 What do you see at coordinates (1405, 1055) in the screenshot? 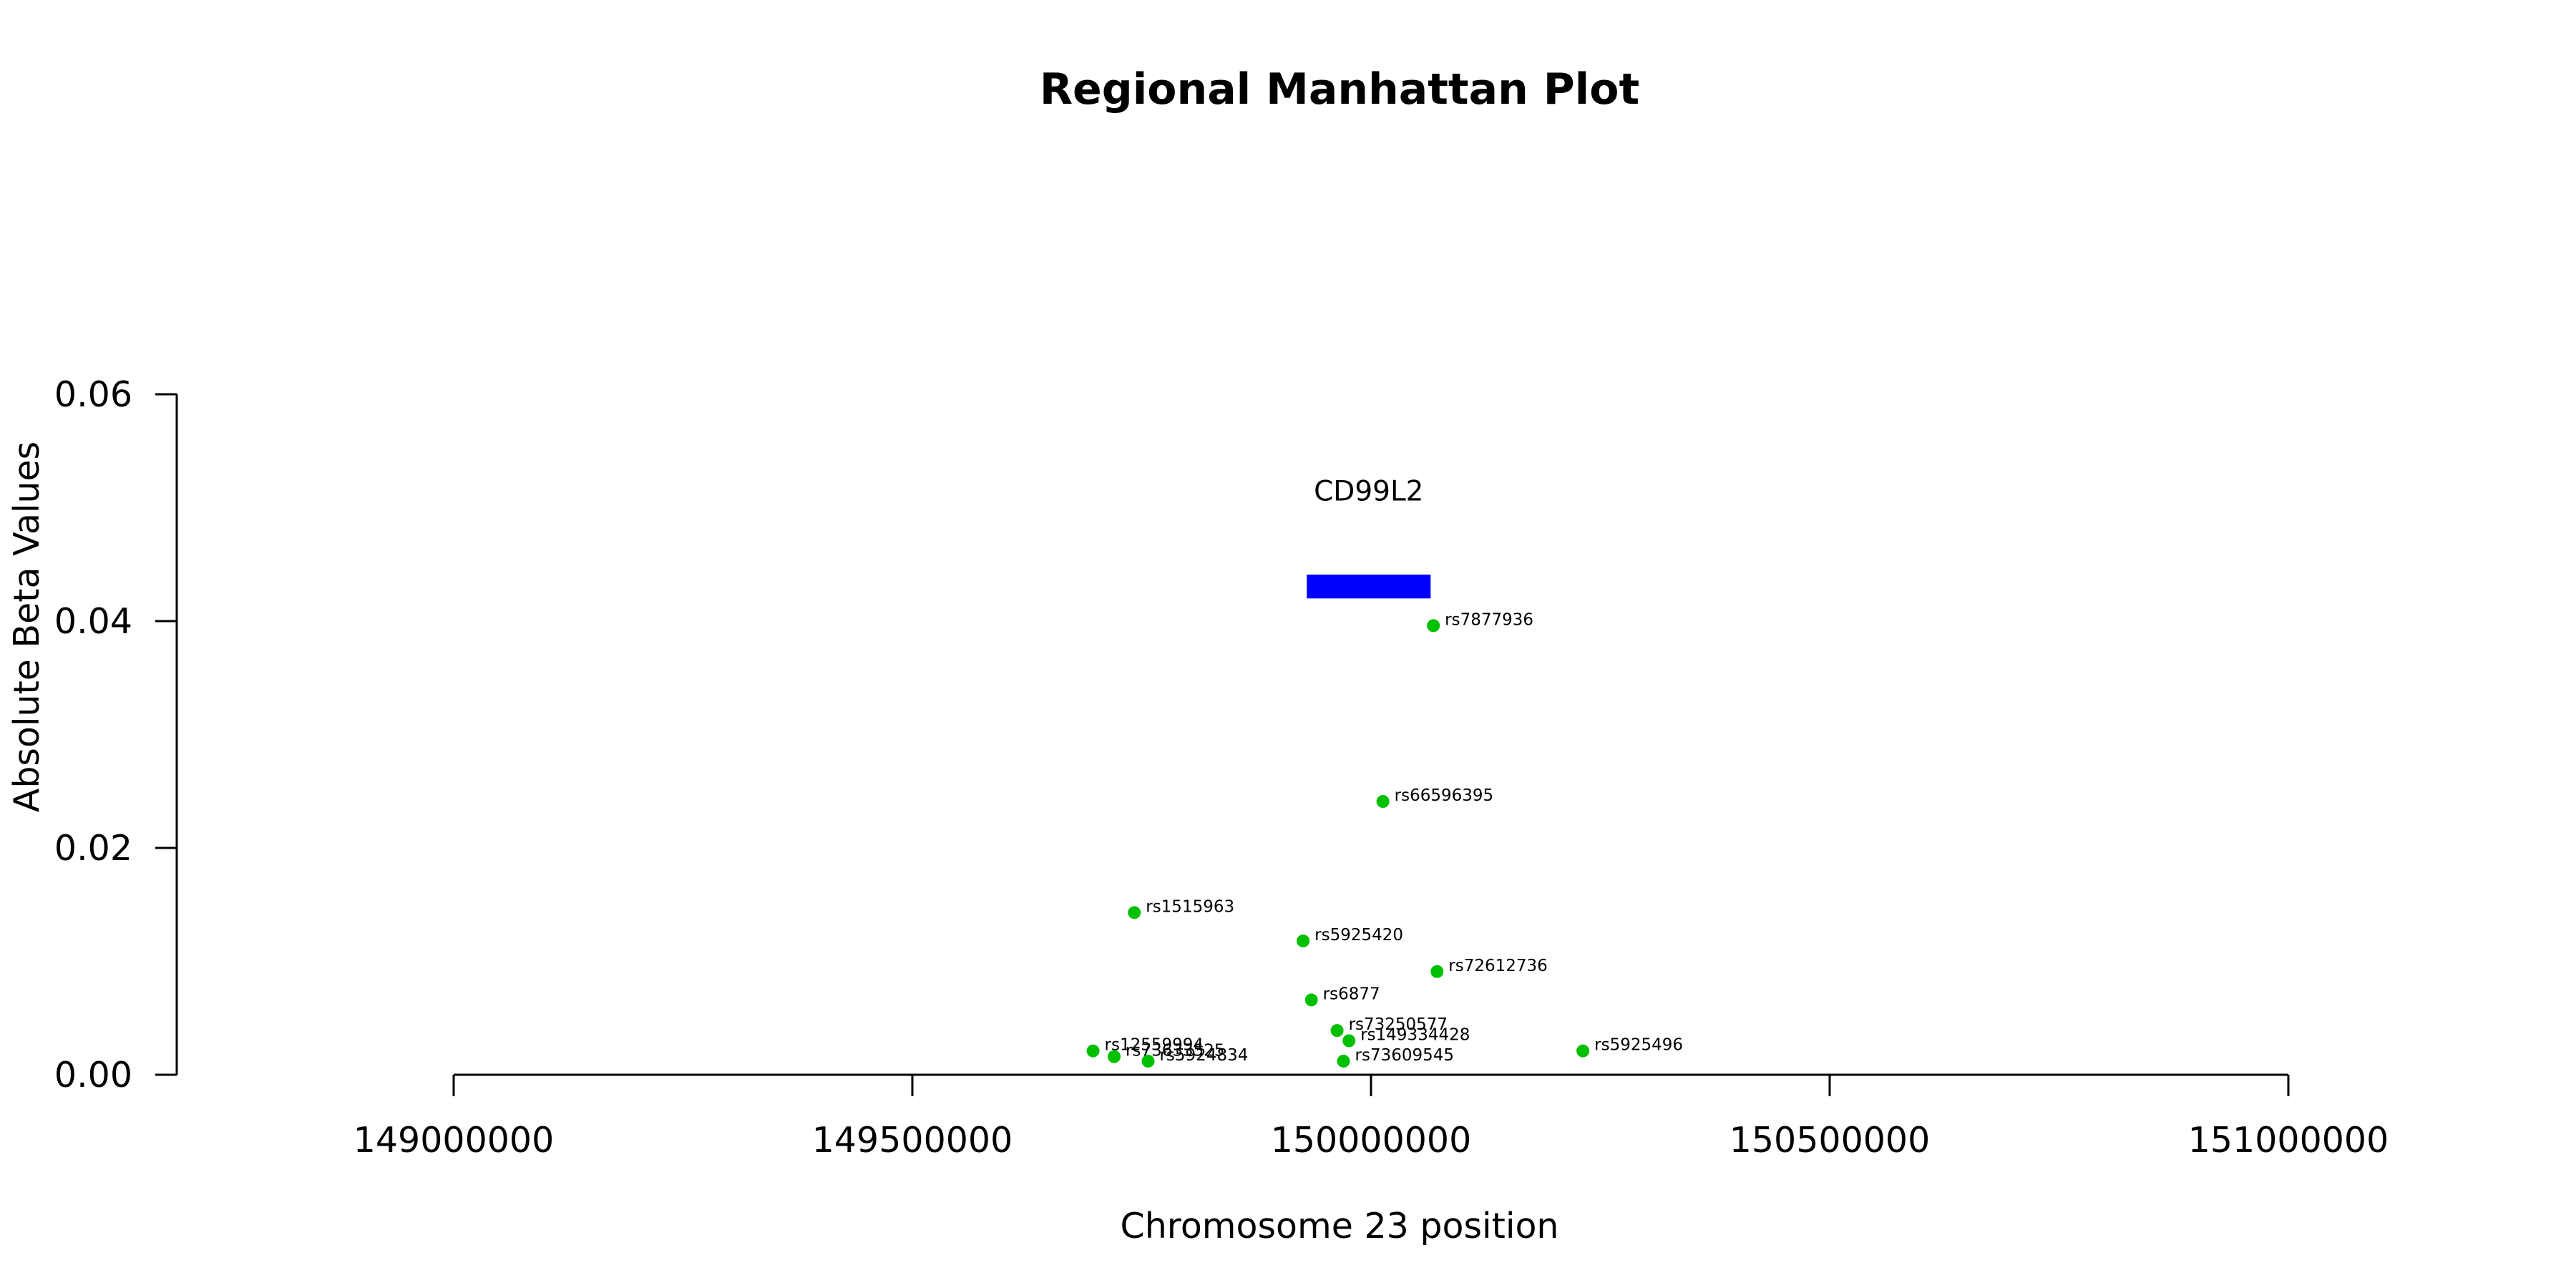
I see `point-label: rs73609545` at bounding box center [1405, 1055].